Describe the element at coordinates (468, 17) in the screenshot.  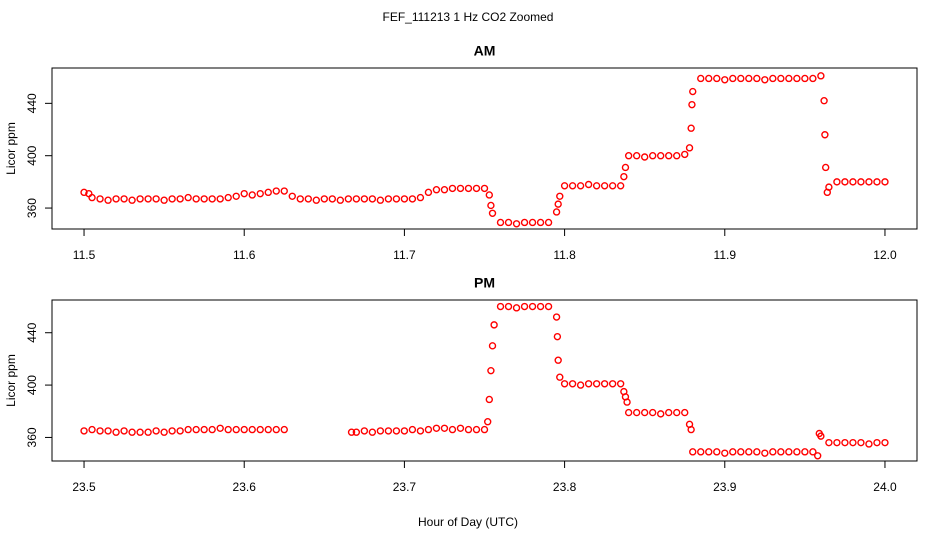
I see `figure-title: FEF_111213 1 Hz CO2 Zoomed` at that location.